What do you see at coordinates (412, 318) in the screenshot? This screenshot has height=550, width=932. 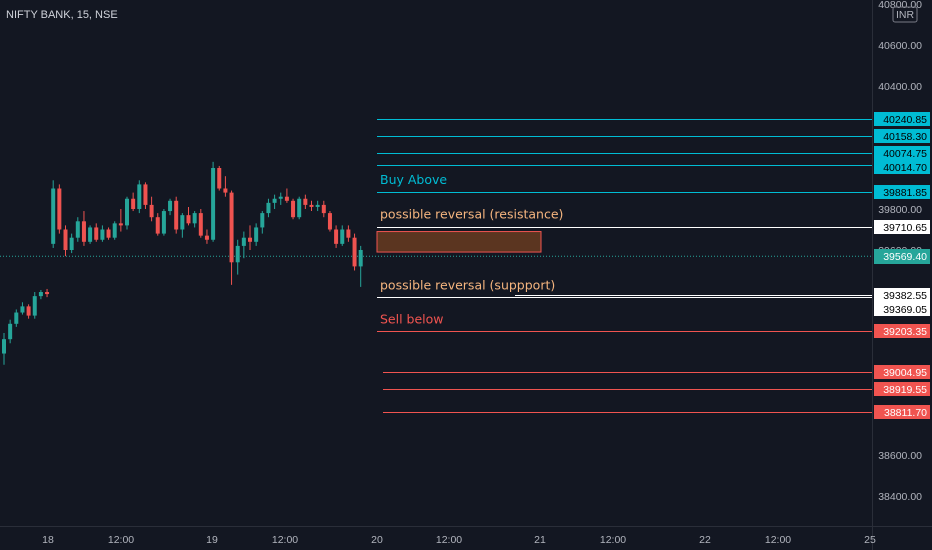 I see `annotation-text: Sell below` at bounding box center [412, 318].